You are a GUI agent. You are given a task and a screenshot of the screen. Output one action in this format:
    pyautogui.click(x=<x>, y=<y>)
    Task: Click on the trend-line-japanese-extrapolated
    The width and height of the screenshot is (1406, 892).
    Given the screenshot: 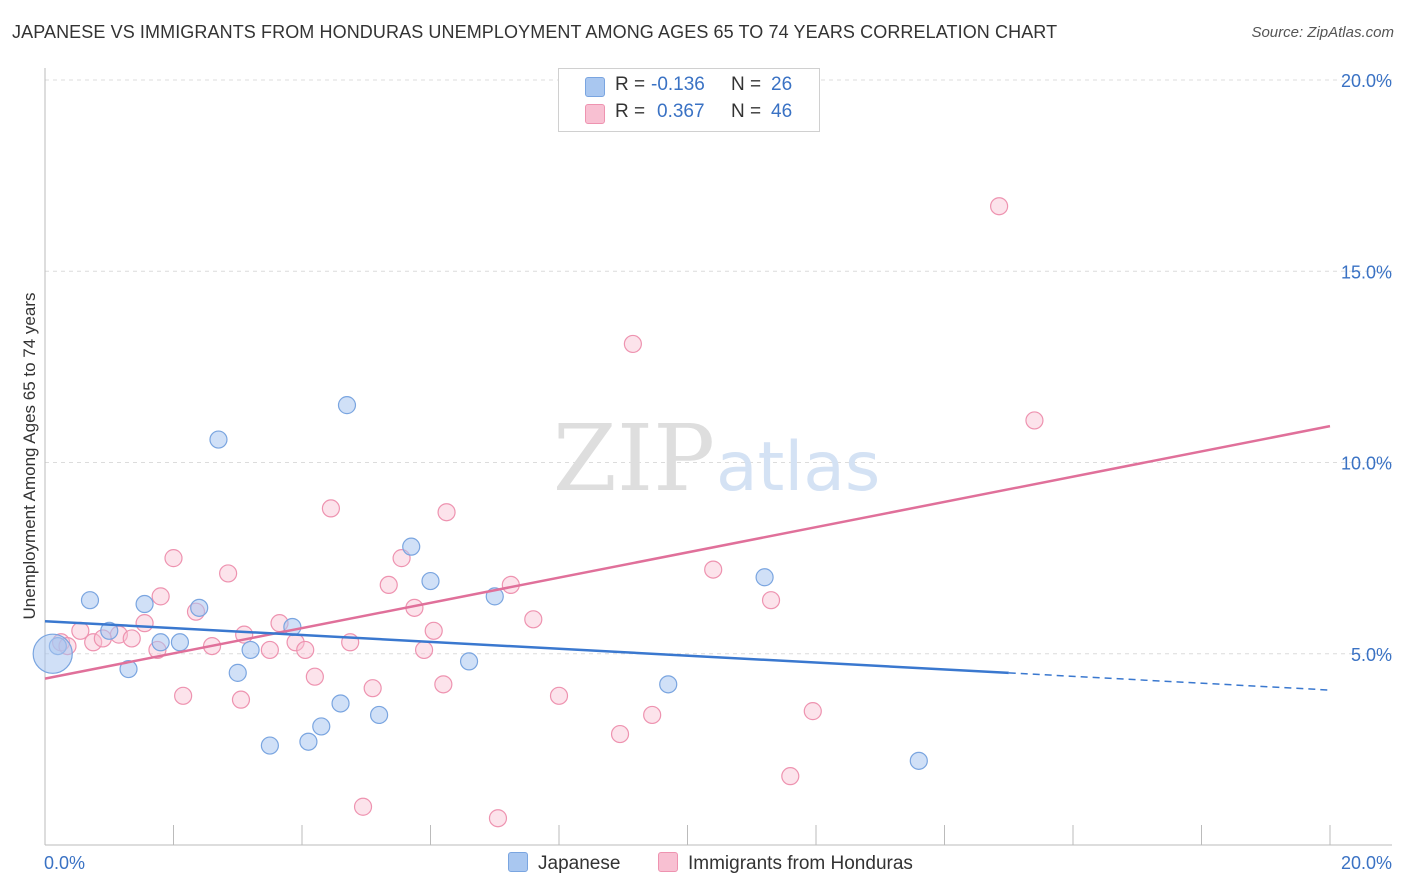 What is the action you would take?
    pyautogui.click(x=1169, y=681)
    